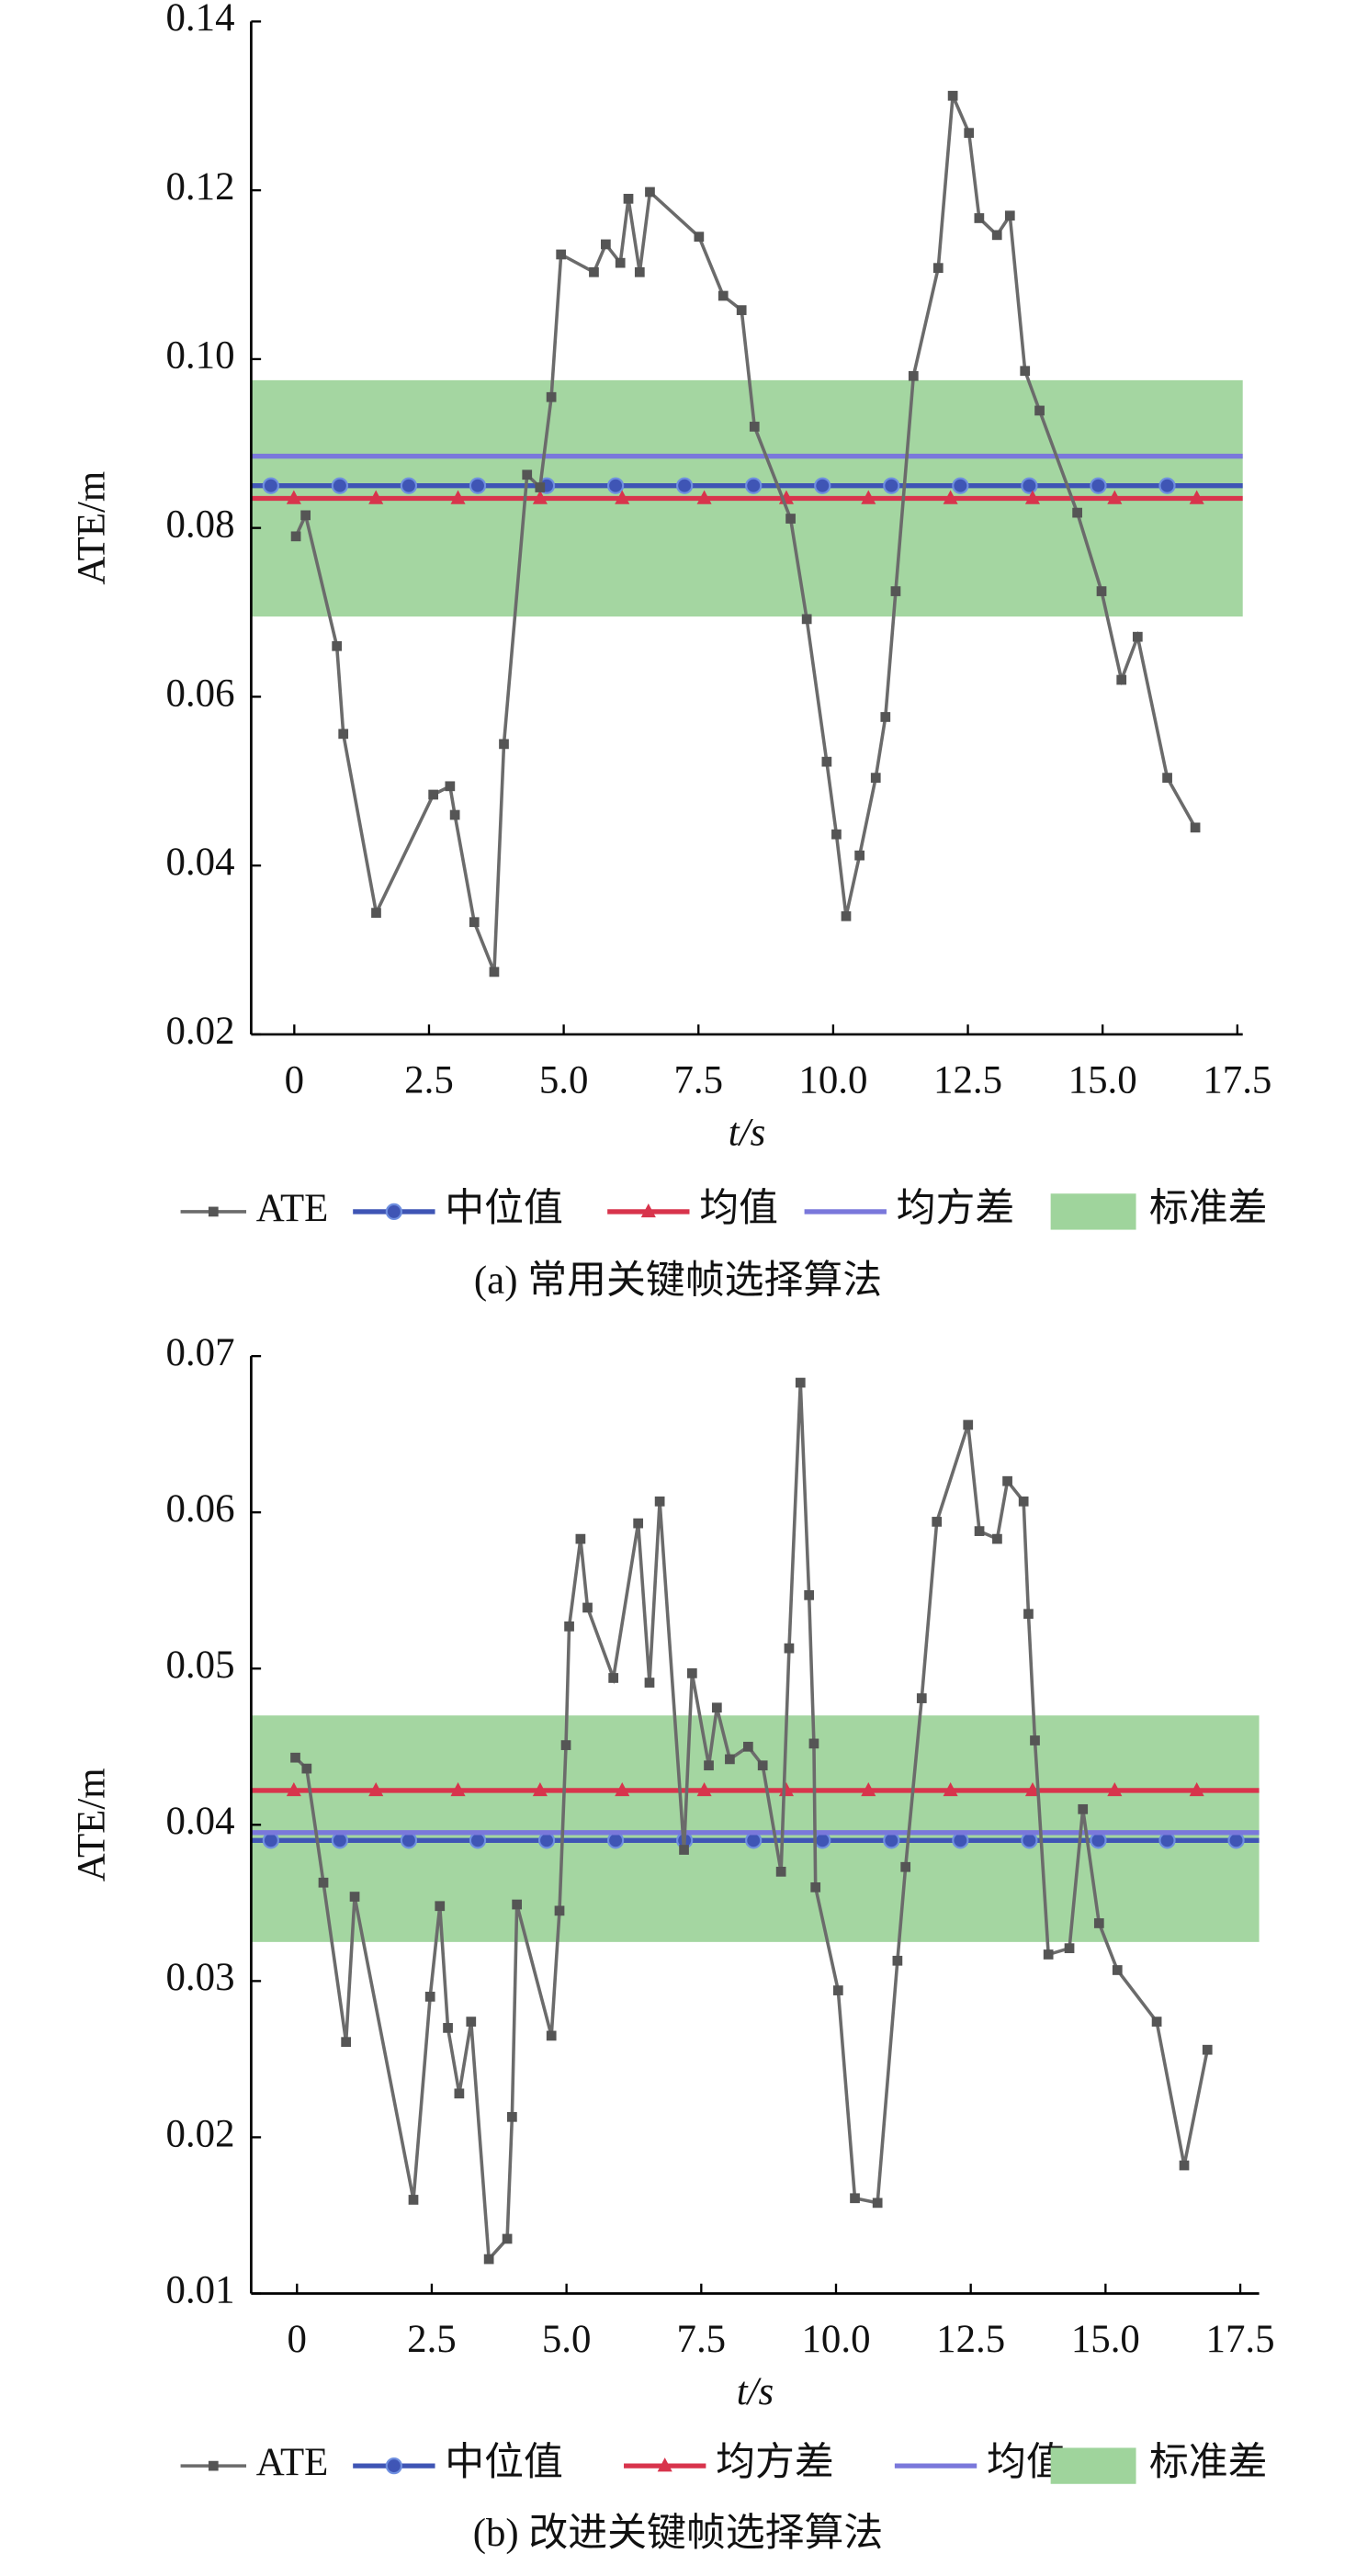  Describe the element at coordinates (832, 1080) in the screenshot. I see `x-tick-label: 10.0` at that location.